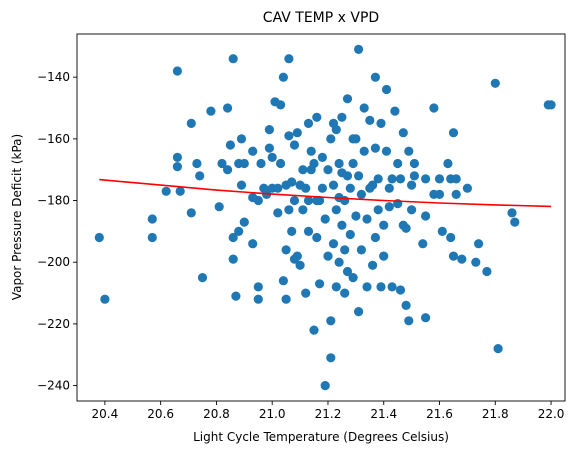  I want to click on chart-title: CAV TEMP x VPD, so click(321, 18).